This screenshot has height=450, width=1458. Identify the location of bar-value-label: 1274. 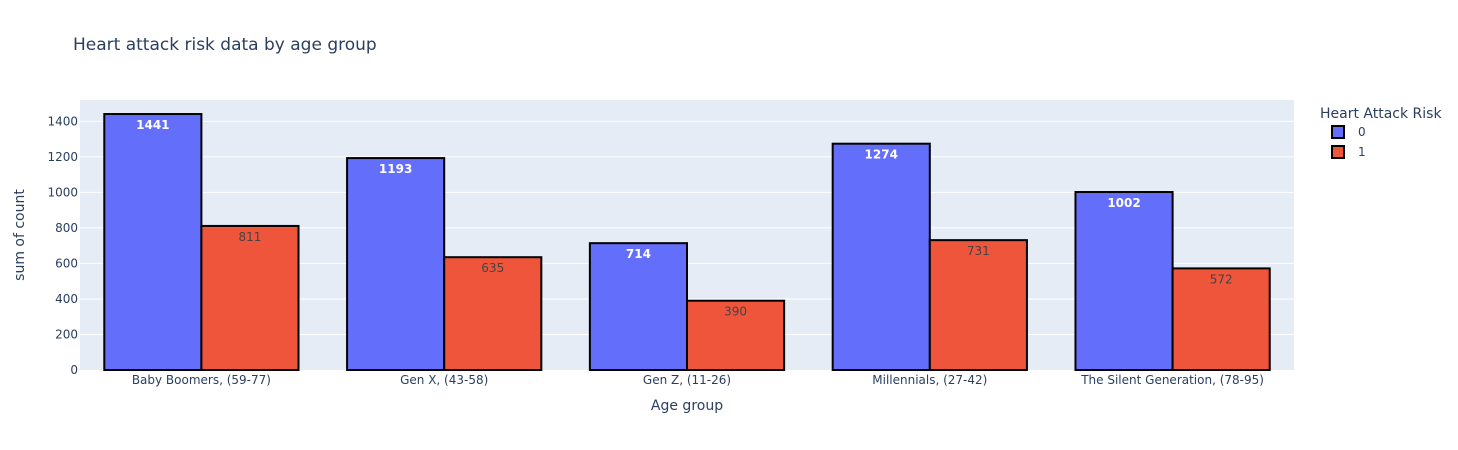
(881, 155).